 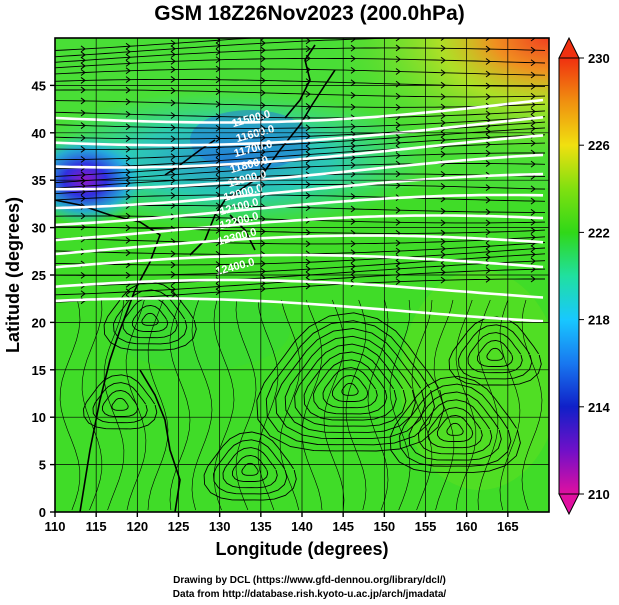 I want to click on x-tick-label: 110, so click(x=55, y=526).